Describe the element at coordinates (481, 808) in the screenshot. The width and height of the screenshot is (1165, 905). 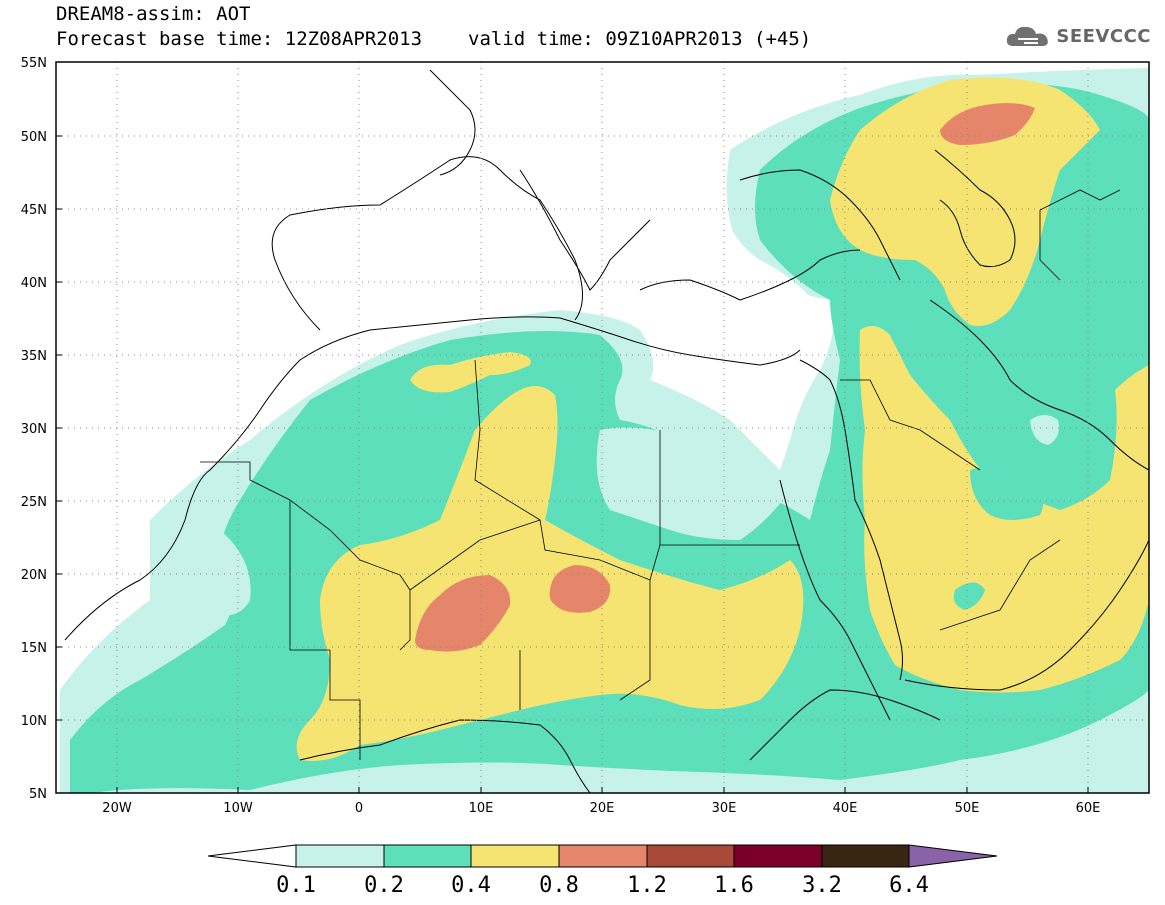
I see `lon-label: 10E` at that location.